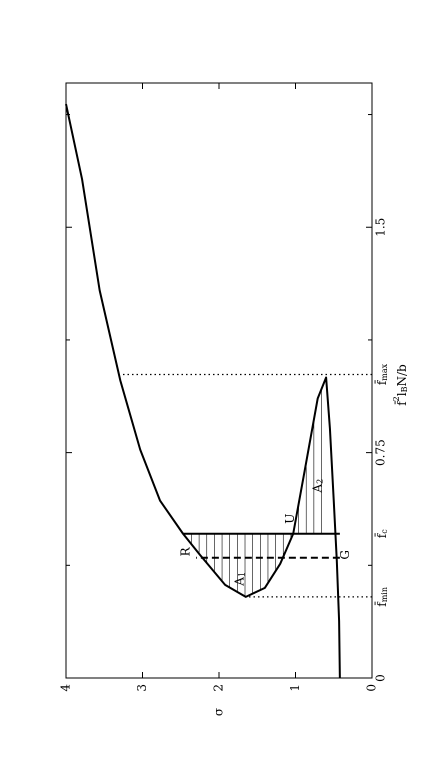  I want to click on marker-label: f̄c, so click(381, 533).